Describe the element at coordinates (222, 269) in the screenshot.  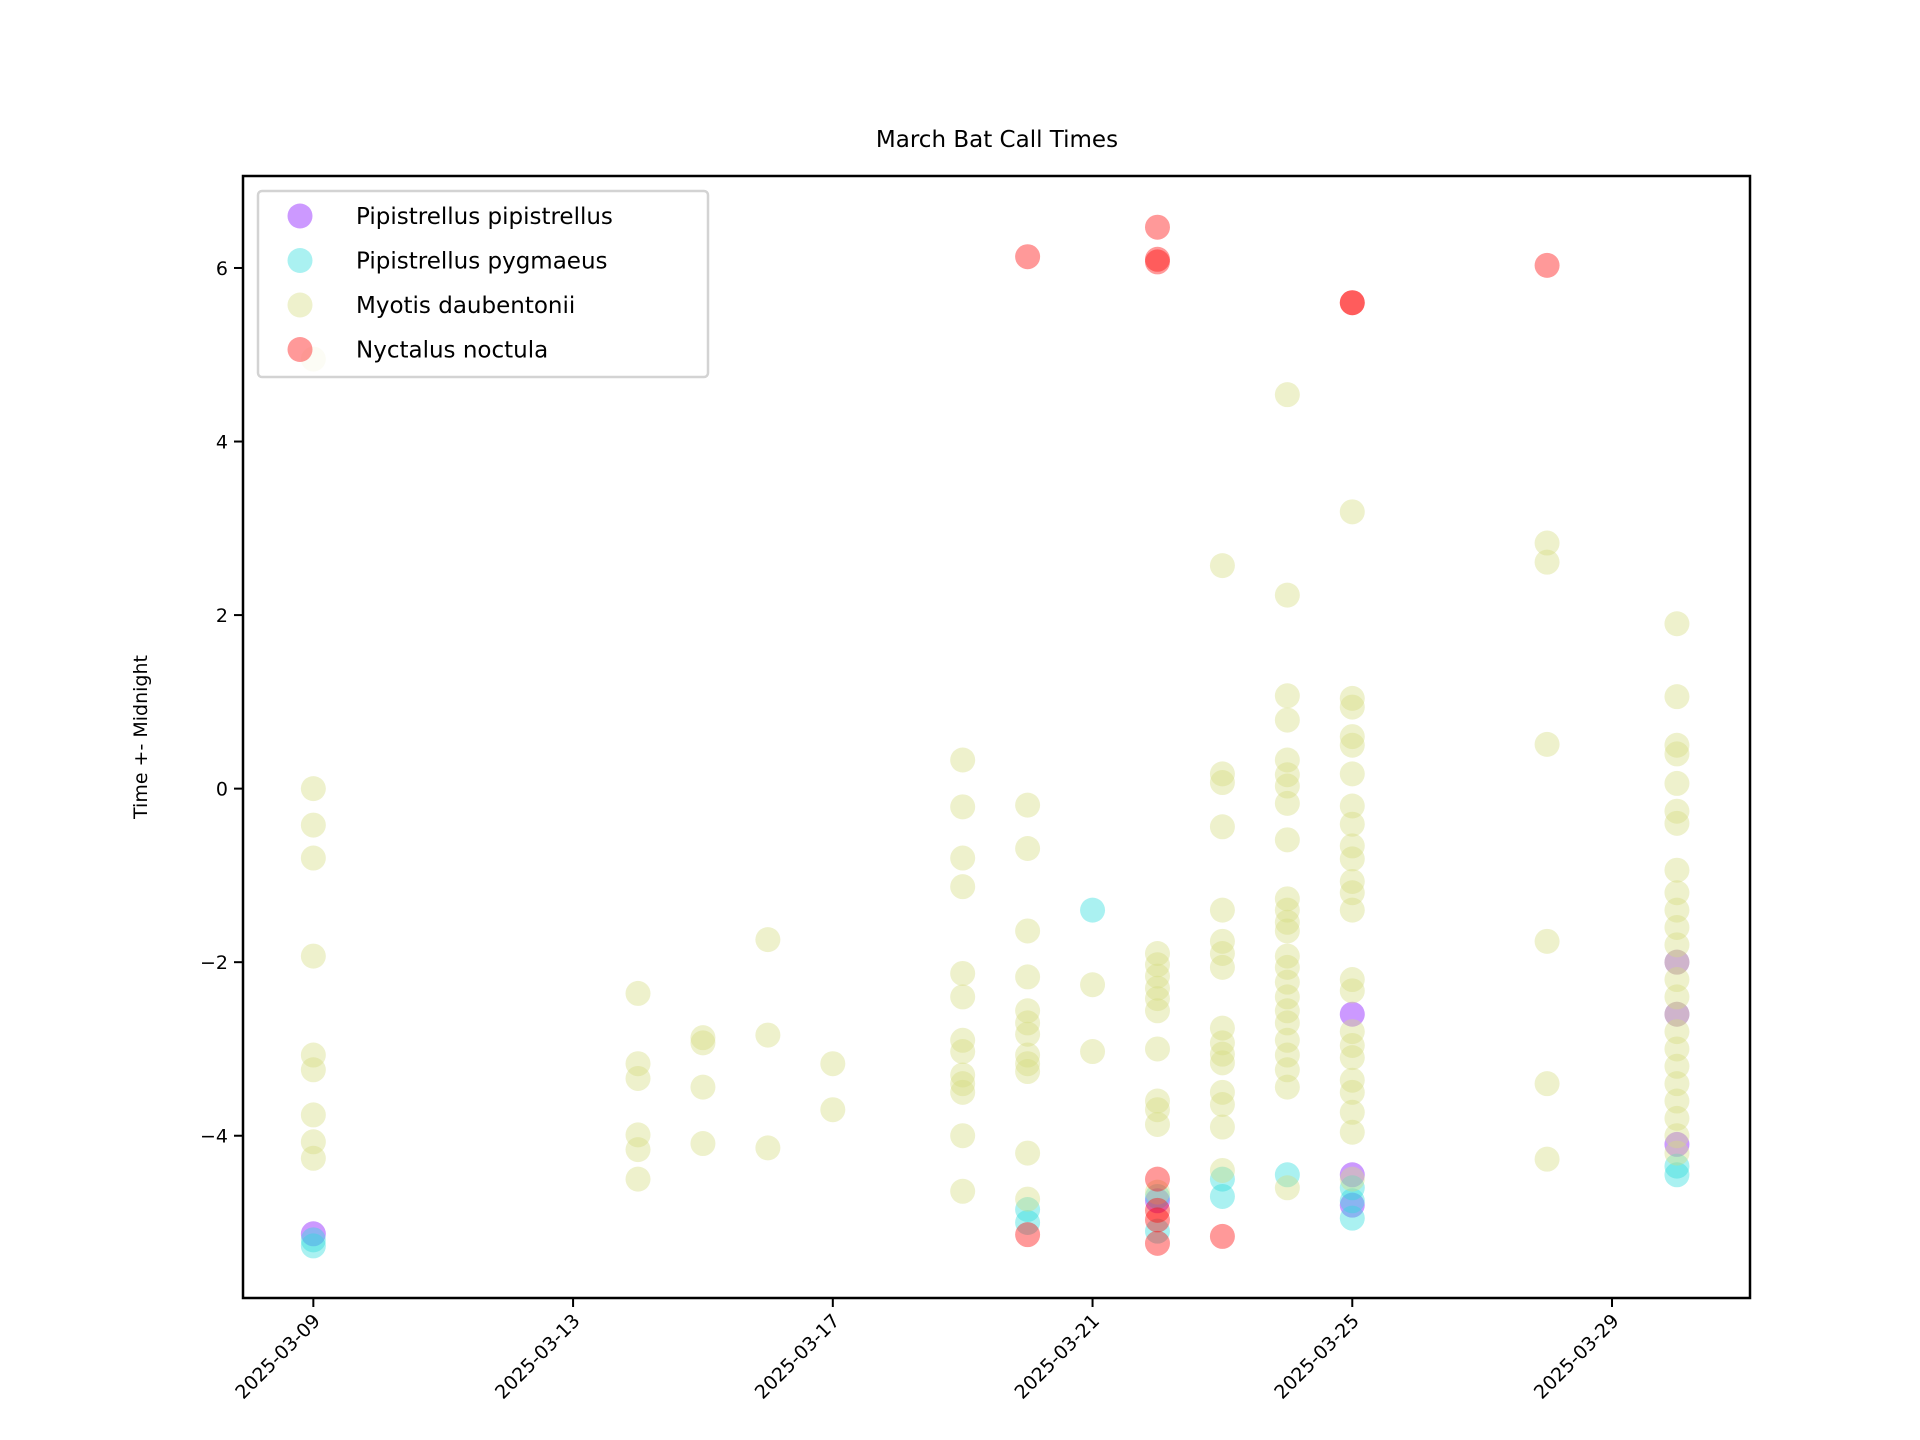
I see `y-tick-label: 6` at that location.